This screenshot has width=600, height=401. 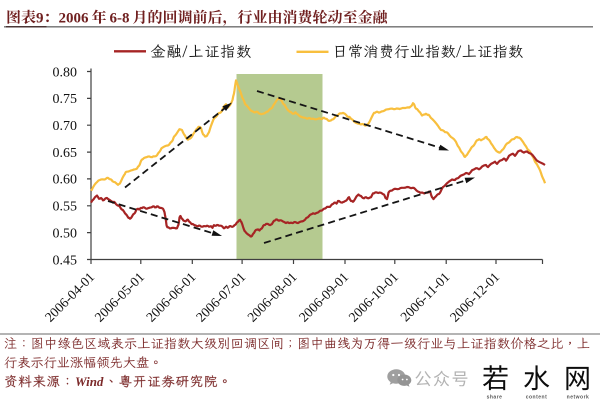 What do you see at coordinates (373, 296) in the screenshot?
I see `svg-text: 2006-10-01` at bounding box center [373, 296].